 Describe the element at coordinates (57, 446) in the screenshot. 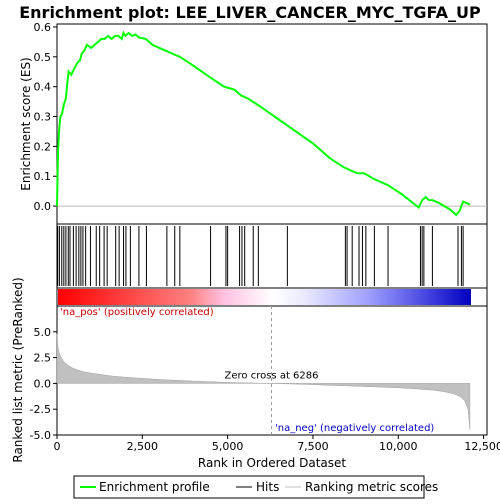

I see `x-tick-label: 0` at that location.